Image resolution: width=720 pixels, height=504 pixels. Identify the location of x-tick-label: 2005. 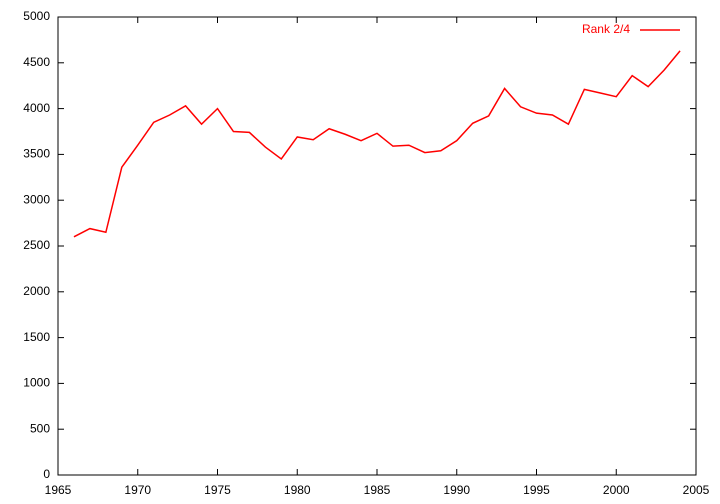
(696, 490).